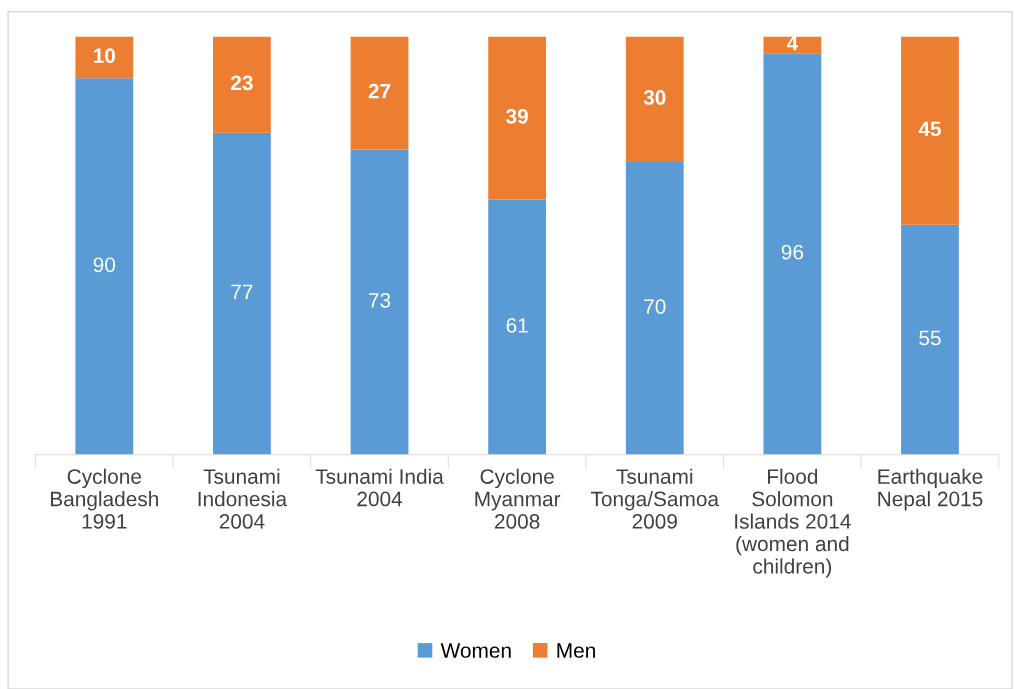  What do you see at coordinates (379, 487) in the screenshot?
I see `x-tick-label: Tsunami India 2004` at bounding box center [379, 487].